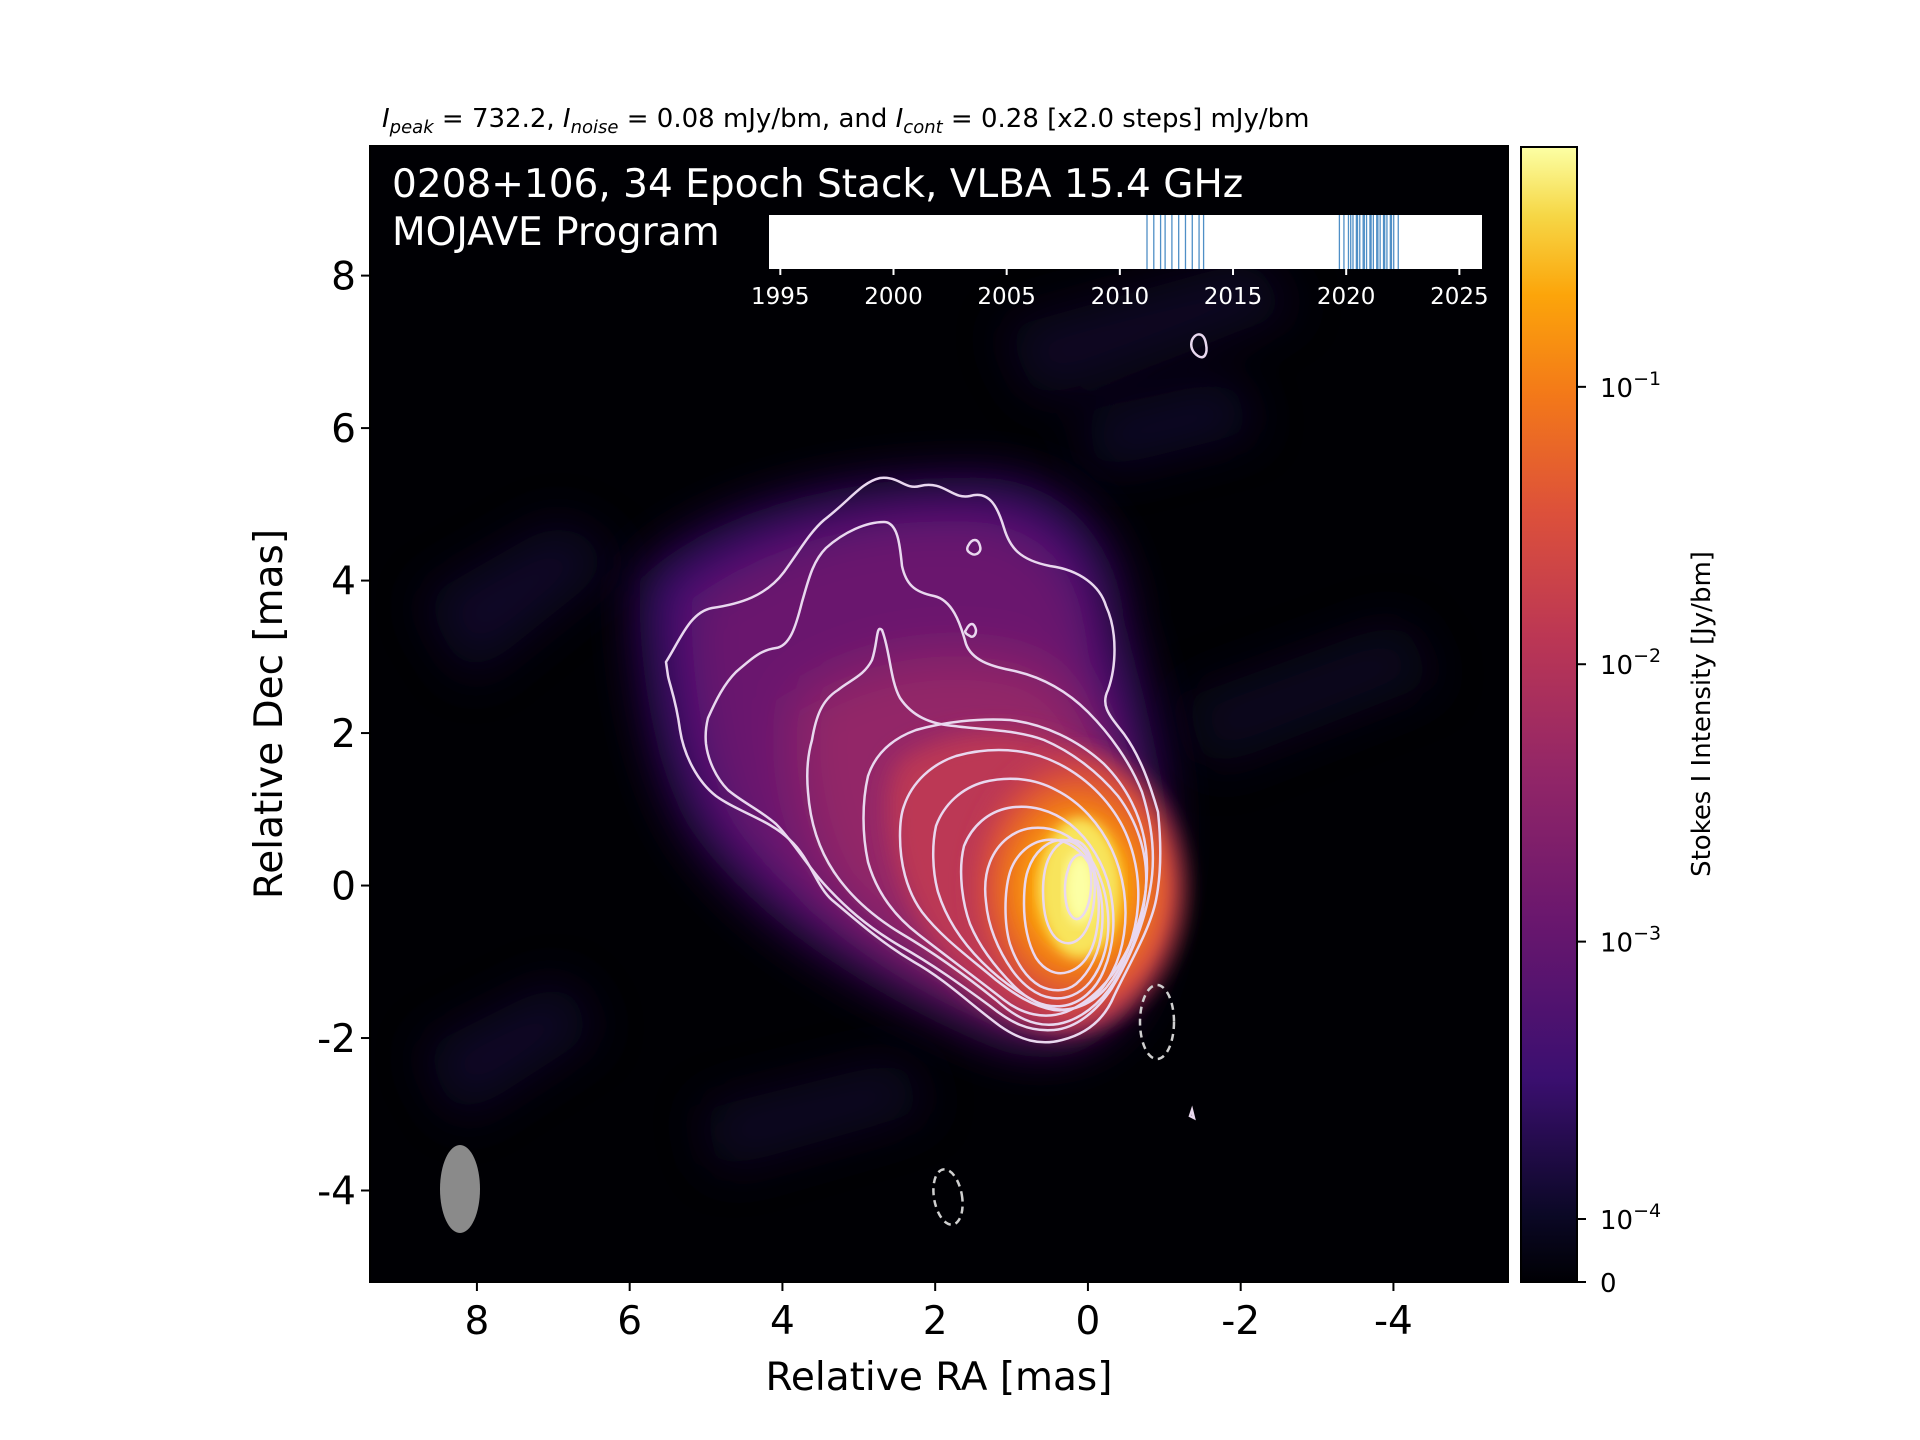  What do you see at coordinates (1054, 1104) in the screenshot?
I see `negative-contours` at bounding box center [1054, 1104].